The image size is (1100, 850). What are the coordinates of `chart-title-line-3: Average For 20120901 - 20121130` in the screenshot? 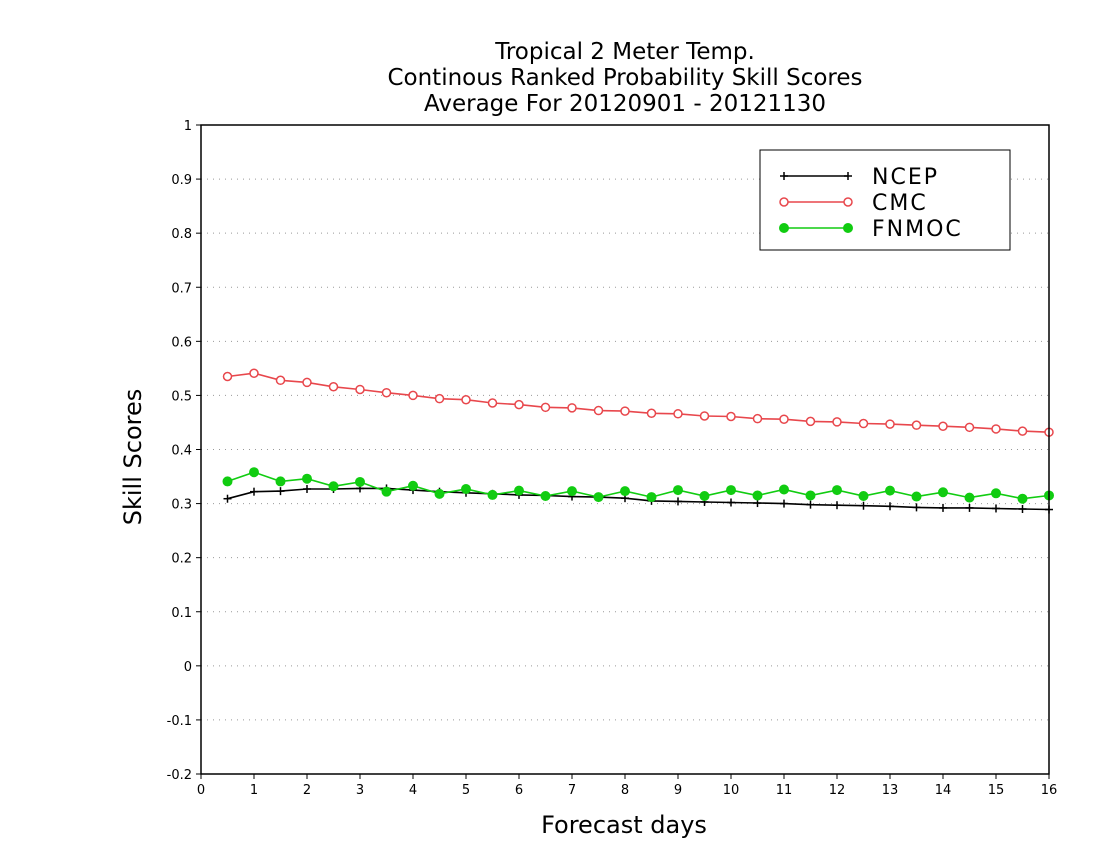 It's located at (625, 104).